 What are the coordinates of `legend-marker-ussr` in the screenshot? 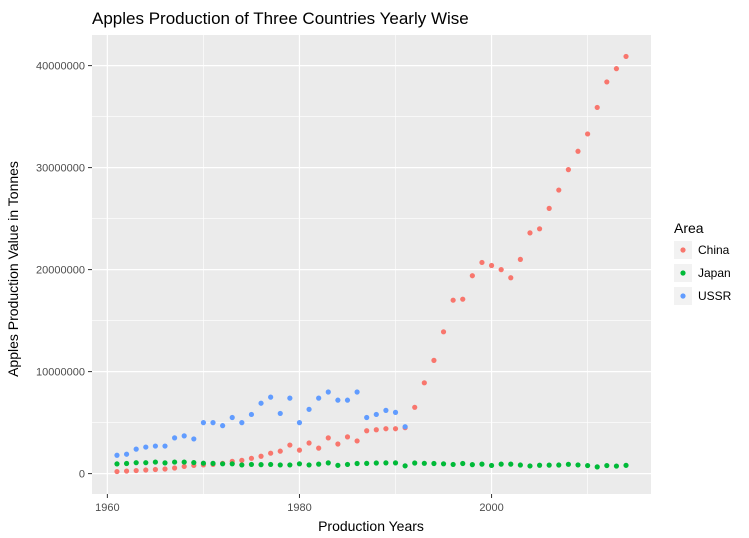 It's located at (683, 296).